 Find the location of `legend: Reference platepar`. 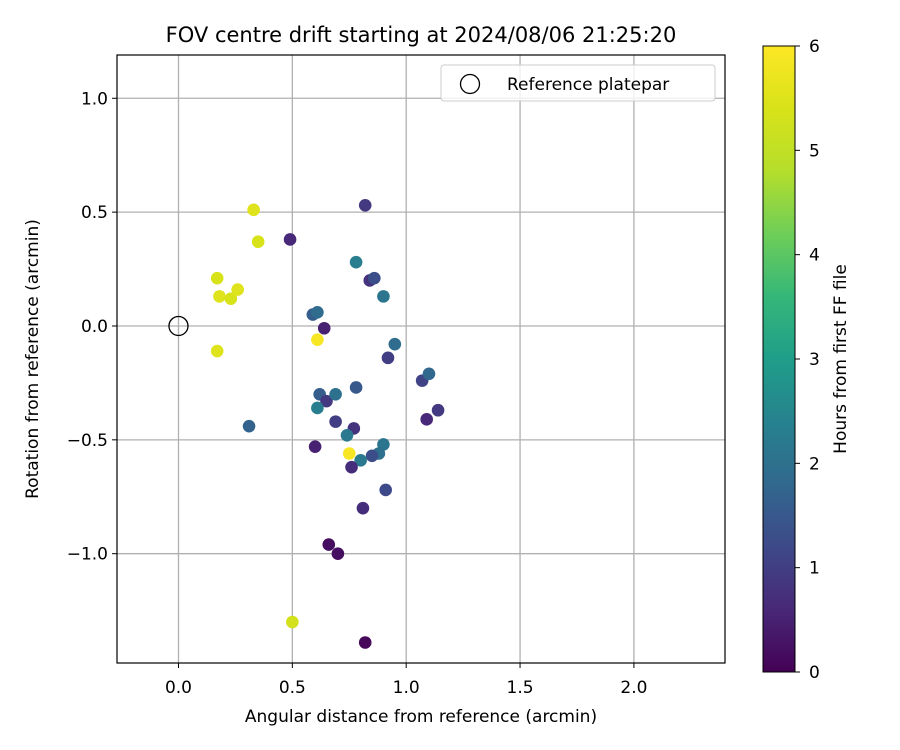

legend: Reference platepar is located at coordinates (578, 83).